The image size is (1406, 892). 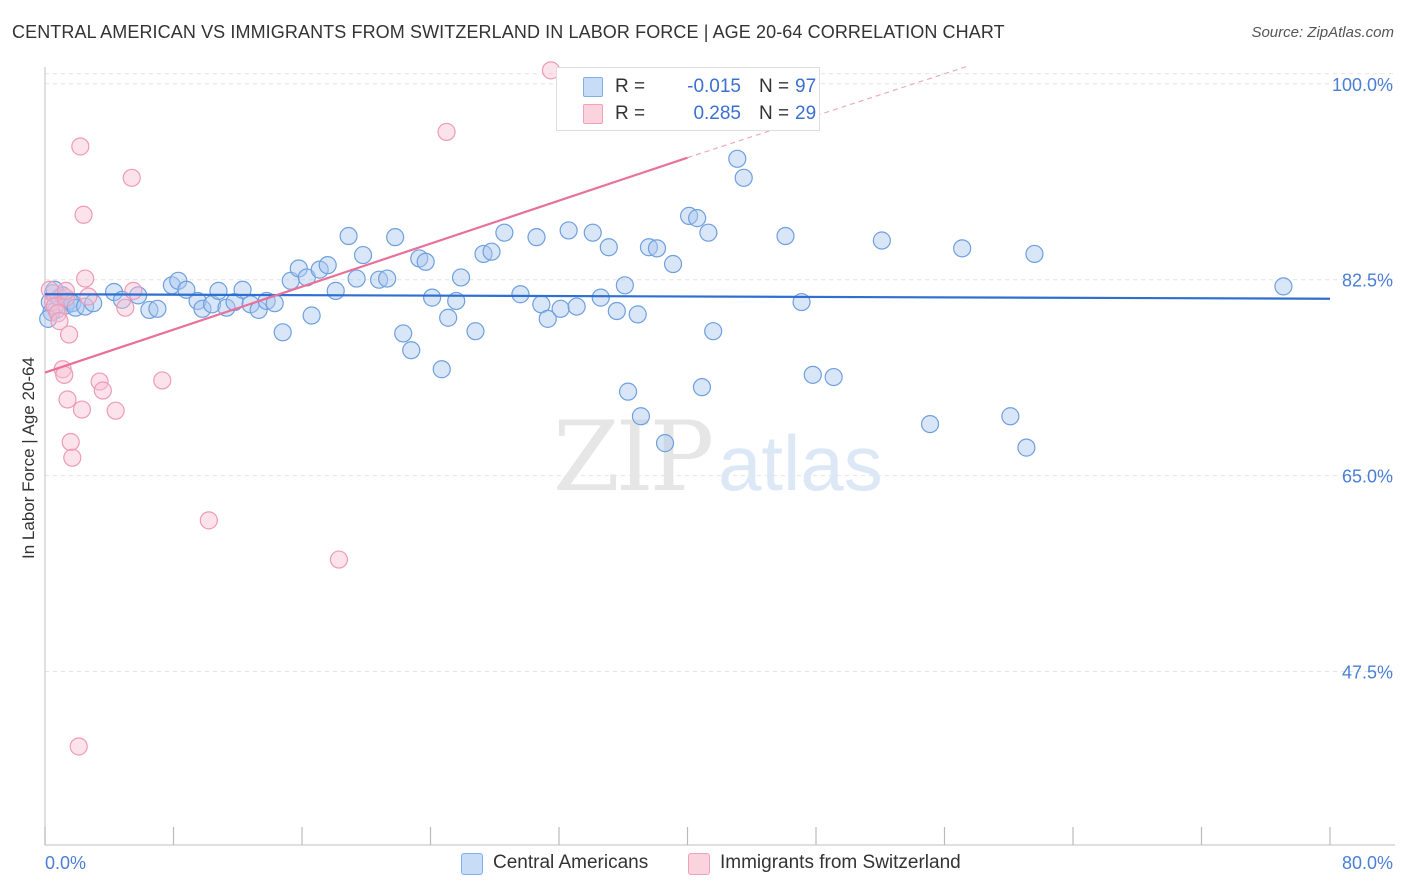 What do you see at coordinates (806, 86) in the screenshot?
I see `legend-n-value: 97` at bounding box center [806, 86].